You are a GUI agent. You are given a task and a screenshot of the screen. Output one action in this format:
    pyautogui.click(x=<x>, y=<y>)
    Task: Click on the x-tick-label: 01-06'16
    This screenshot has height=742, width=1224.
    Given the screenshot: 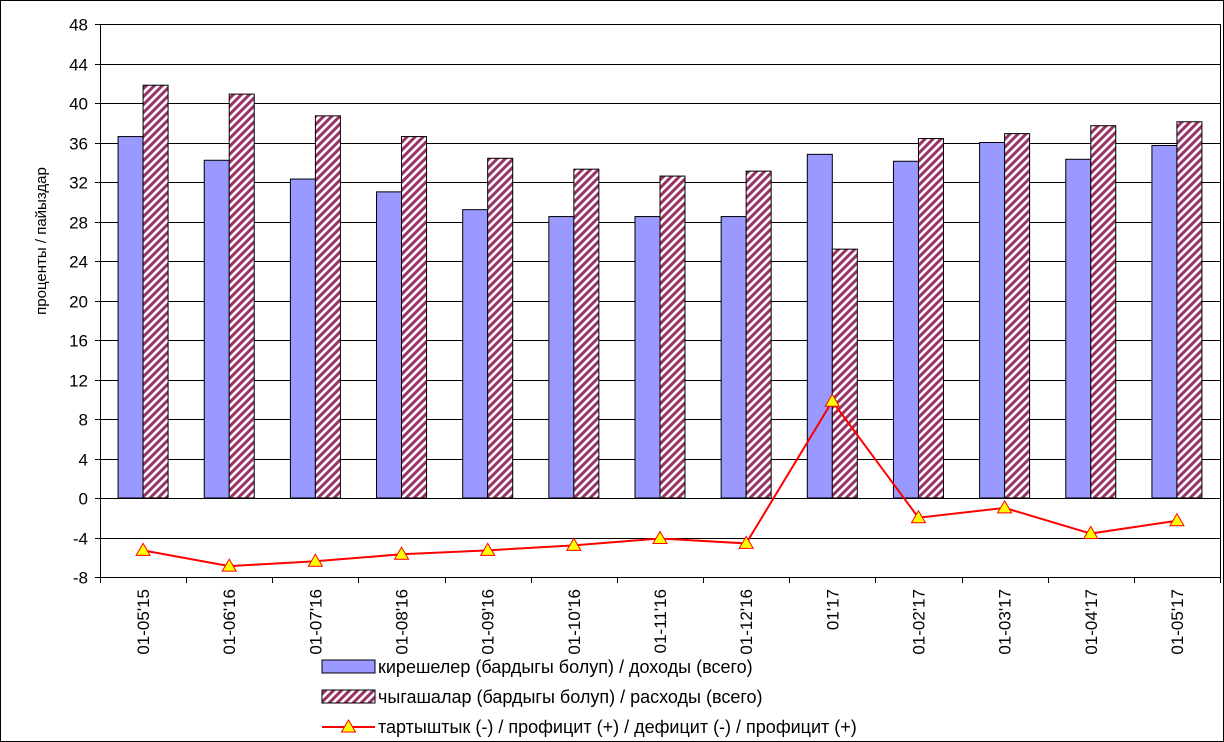 What is the action you would take?
    pyautogui.click(x=229, y=622)
    